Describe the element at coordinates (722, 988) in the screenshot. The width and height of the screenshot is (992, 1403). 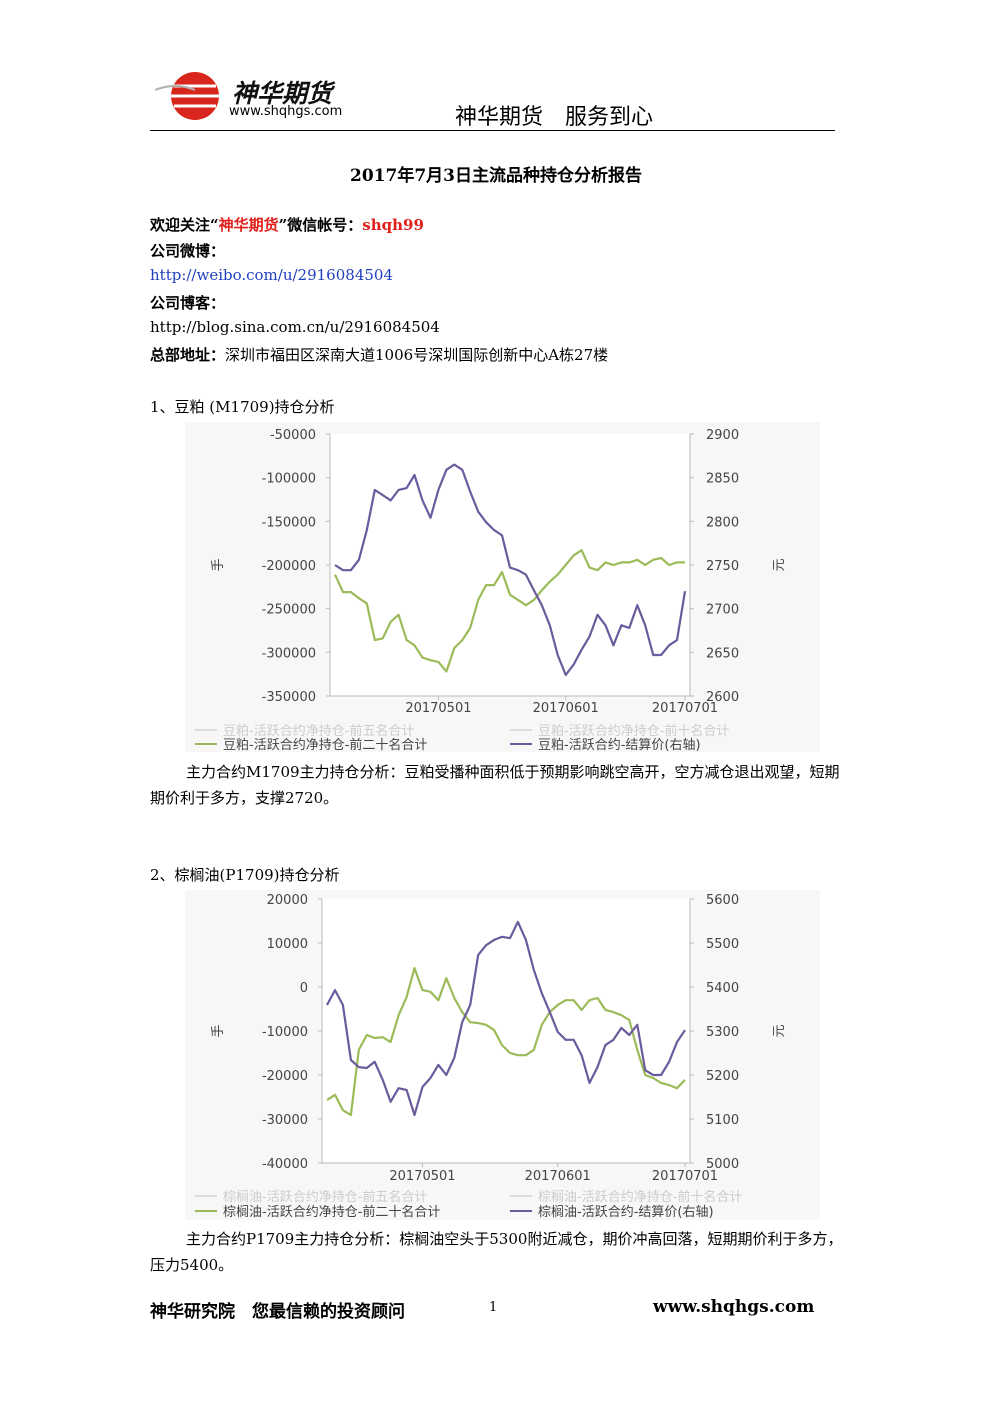
I see `y2-tick-label: 5400` at that location.